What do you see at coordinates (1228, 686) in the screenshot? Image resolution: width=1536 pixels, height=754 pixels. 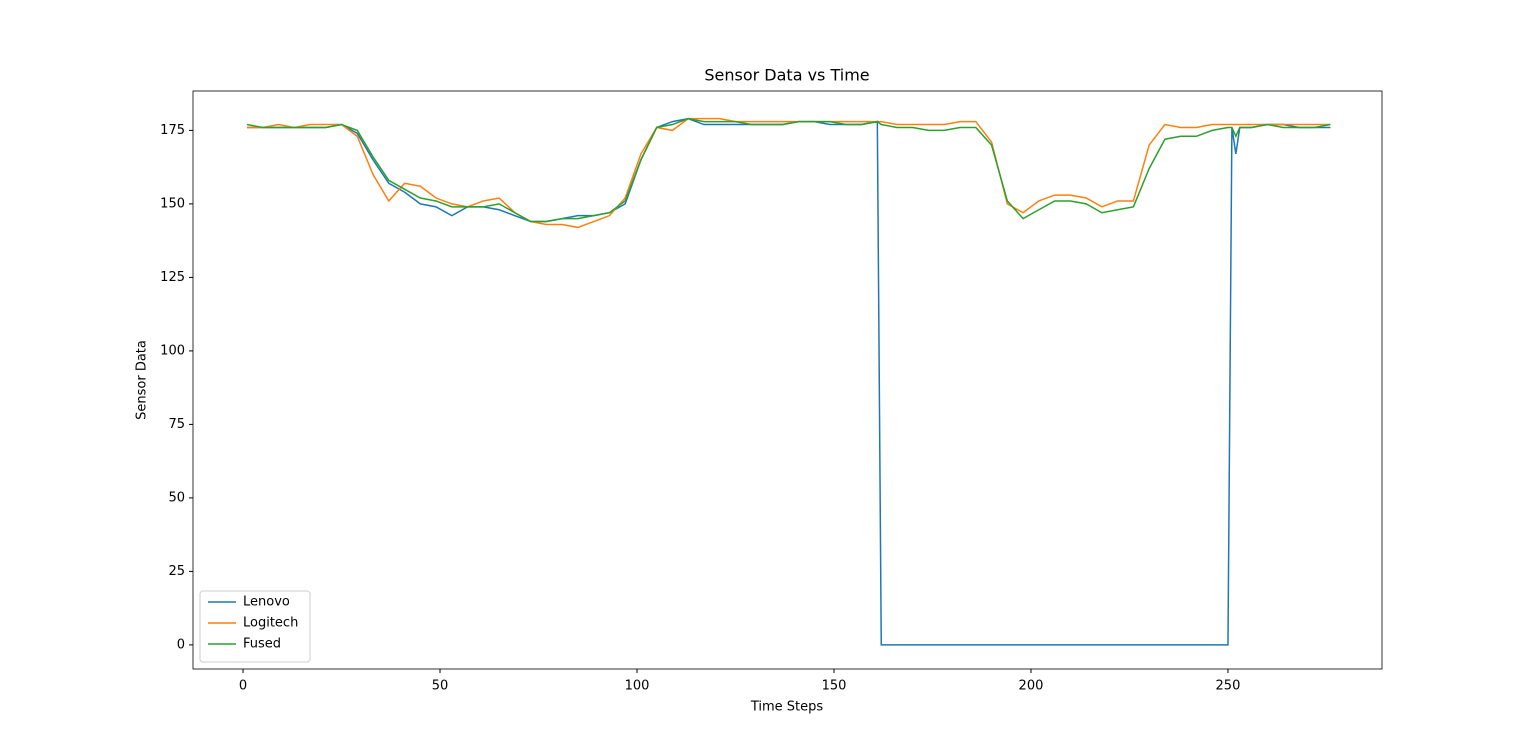 I see `x-tick-label: 250` at bounding box center [1228, 686].